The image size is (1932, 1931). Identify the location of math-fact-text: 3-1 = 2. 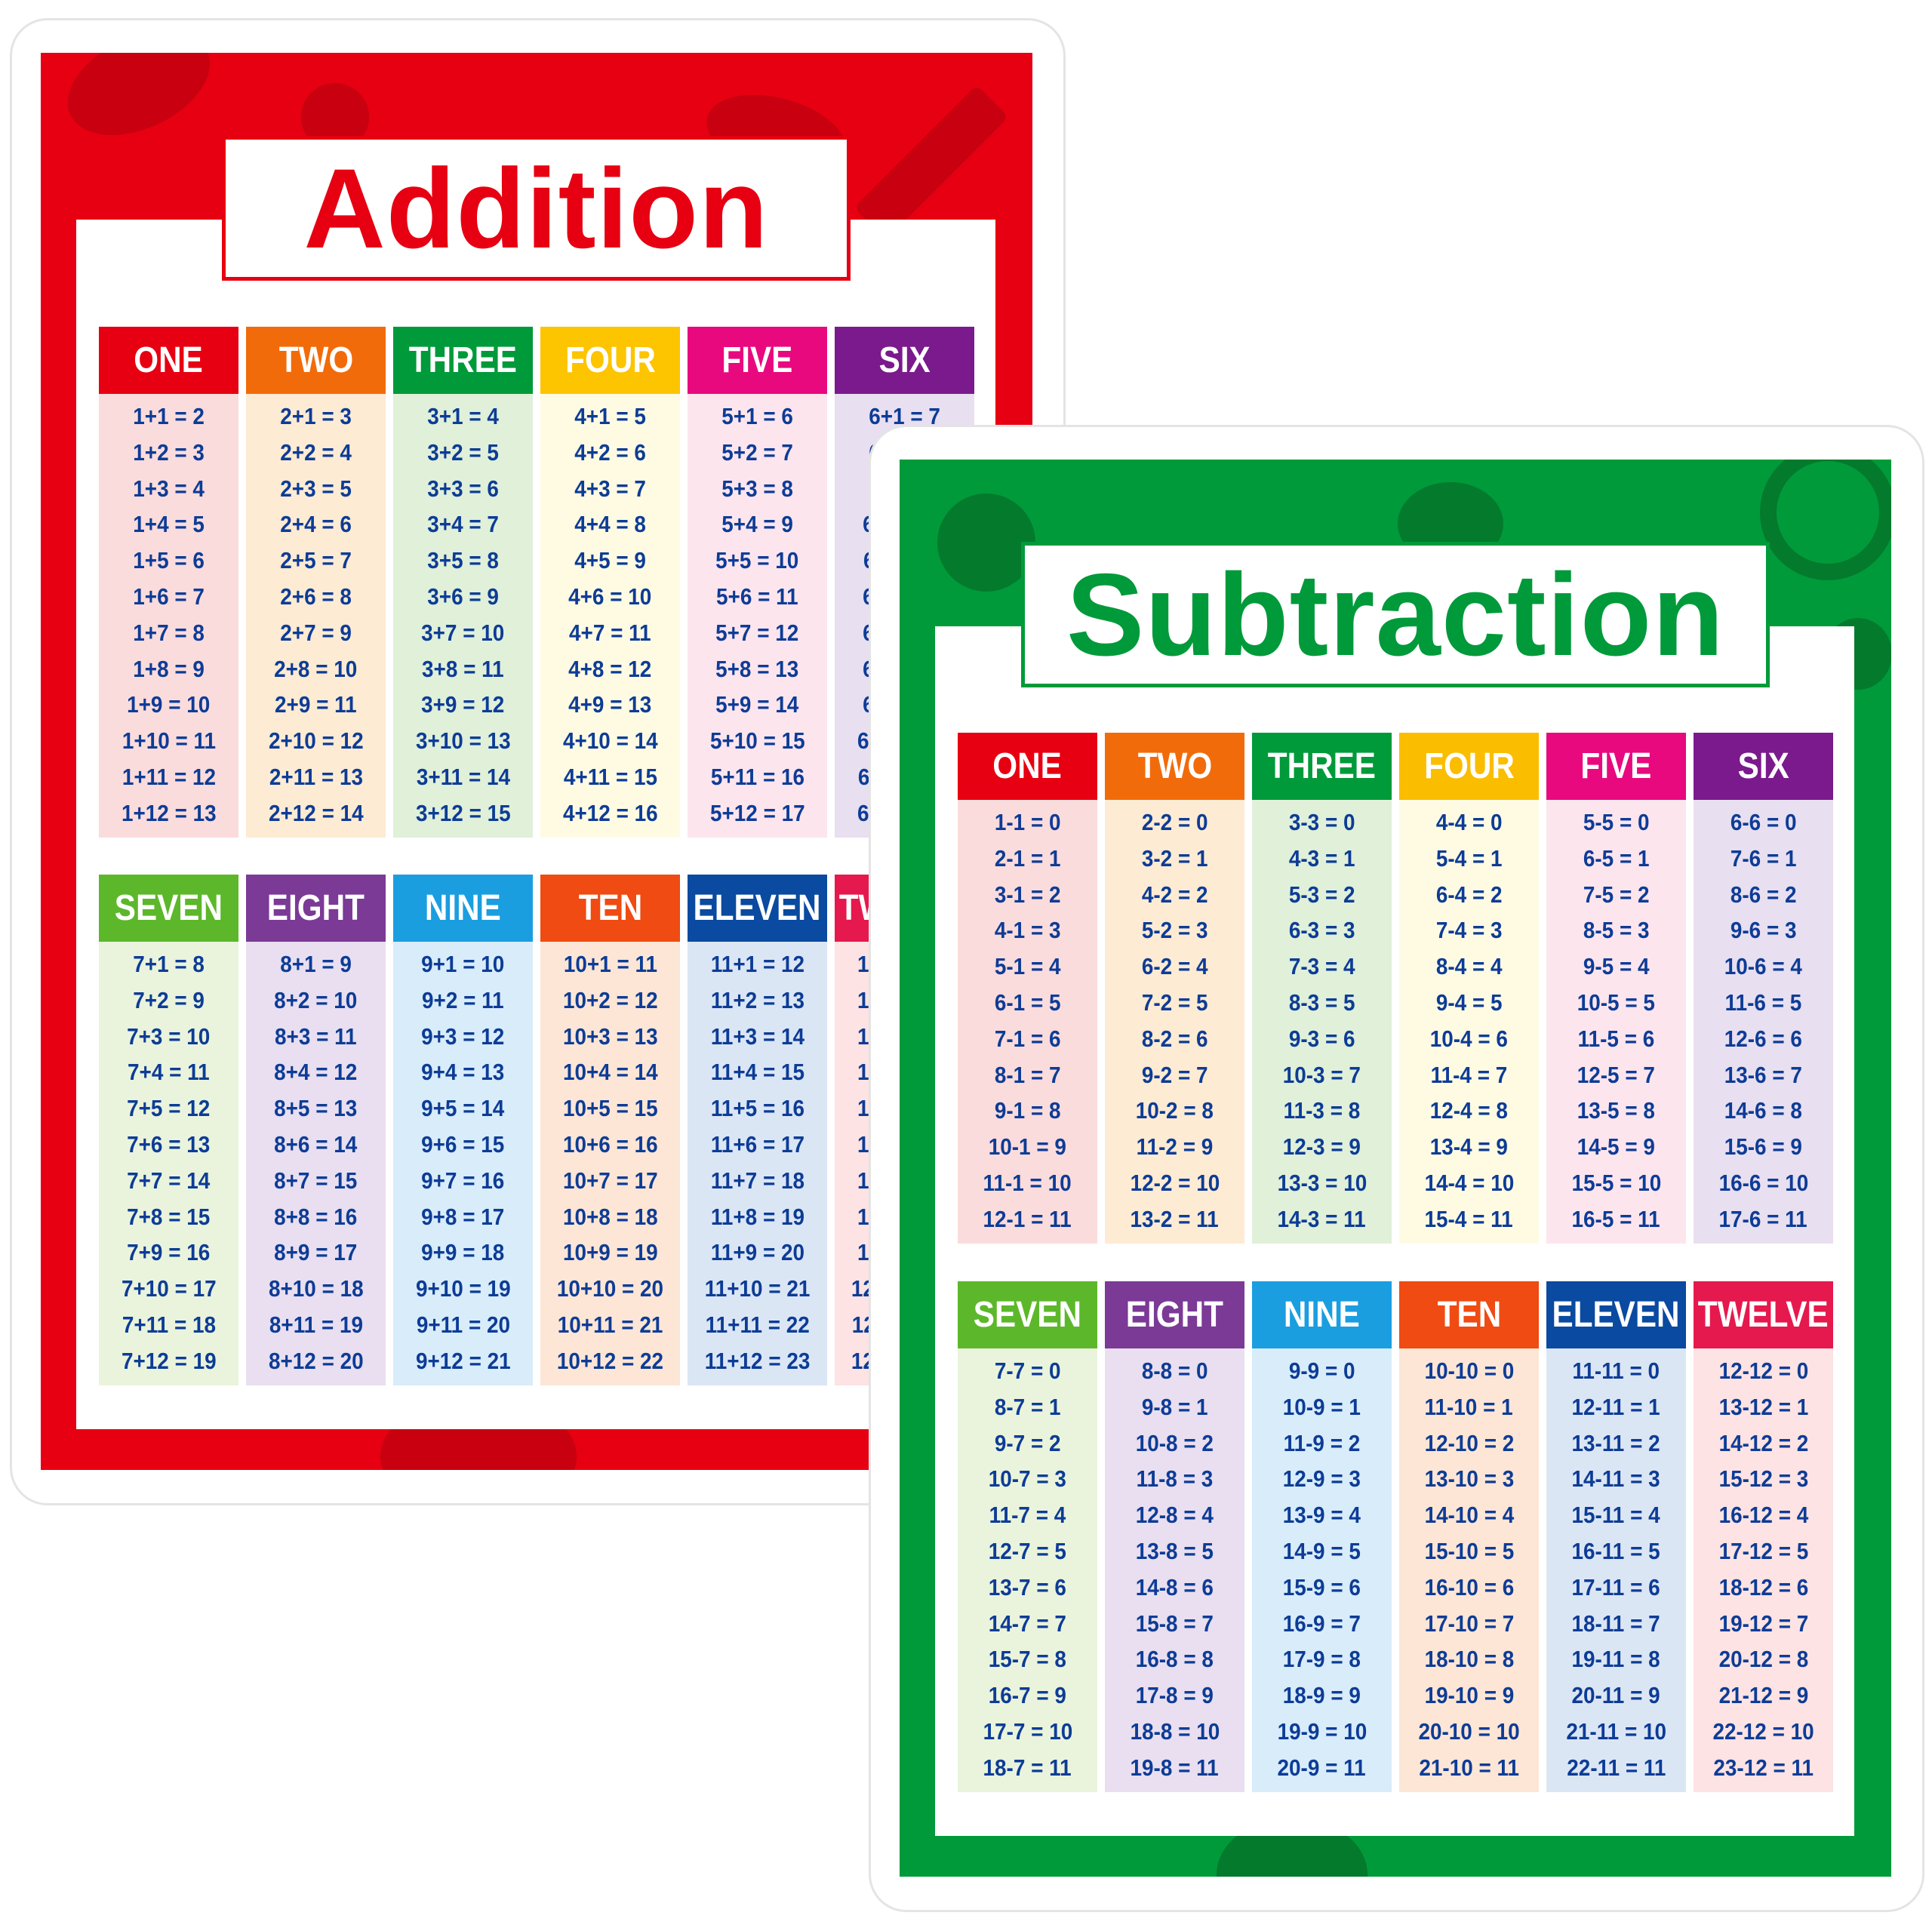
(1027, 895).